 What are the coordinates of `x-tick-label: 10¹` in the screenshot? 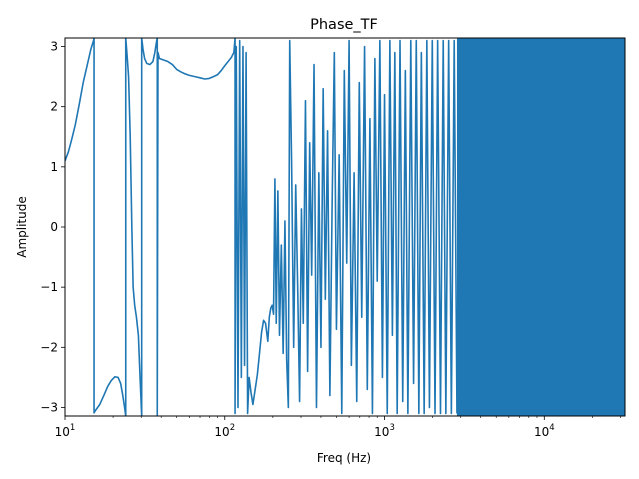 It's located at (65, 431).